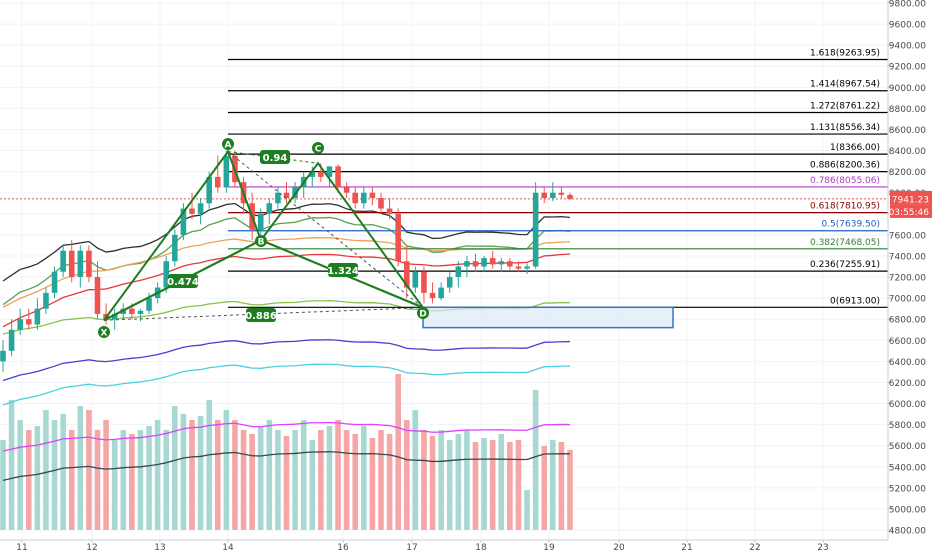 Image resolution: width=932 pixels, height=554 pixels. I want to click on pattern-xd-dashed, so click(263, 314).